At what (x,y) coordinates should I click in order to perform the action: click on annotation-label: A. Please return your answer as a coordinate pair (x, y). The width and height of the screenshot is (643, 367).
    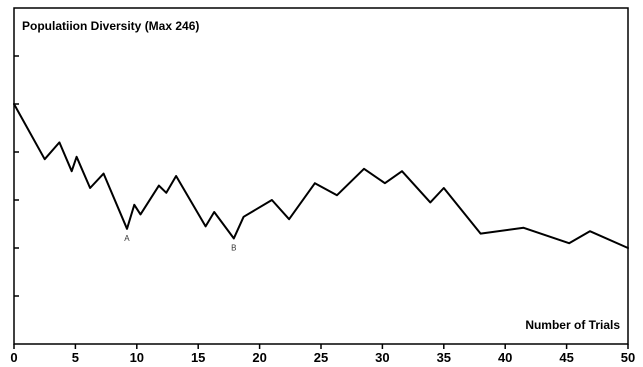
    Looking at the image, I should click on (127, 238).